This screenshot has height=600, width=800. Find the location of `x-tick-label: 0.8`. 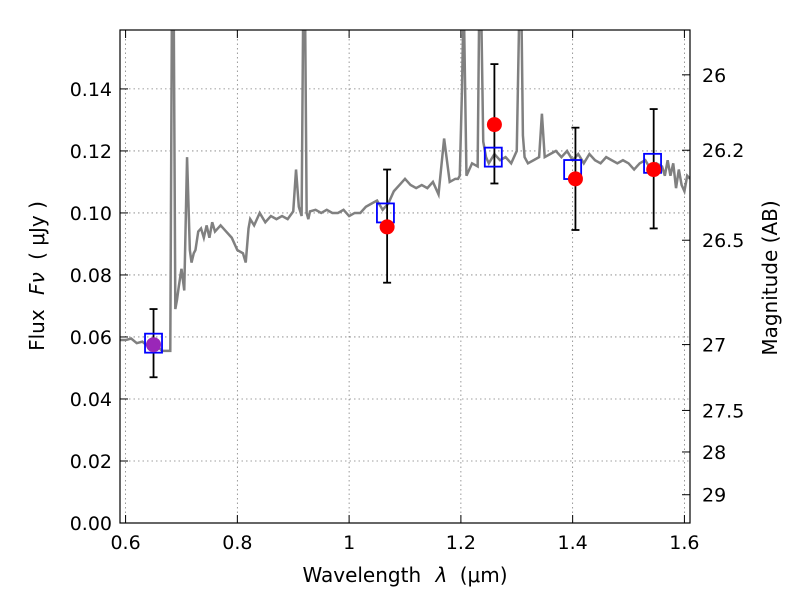

x-tick-label: 0.8 is located at coordinates (237, 543).